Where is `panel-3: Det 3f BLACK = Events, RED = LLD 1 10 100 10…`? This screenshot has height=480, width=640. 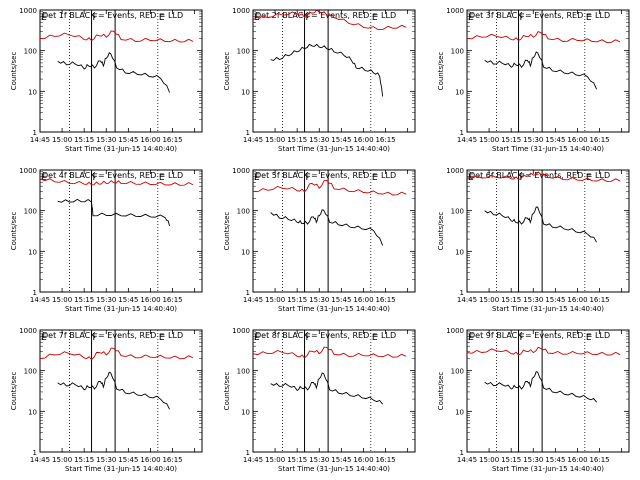
panel-3: Det 3f BLACK = Events, RED = LLD 1 10 100 10… is located at coordinates (533, 80).